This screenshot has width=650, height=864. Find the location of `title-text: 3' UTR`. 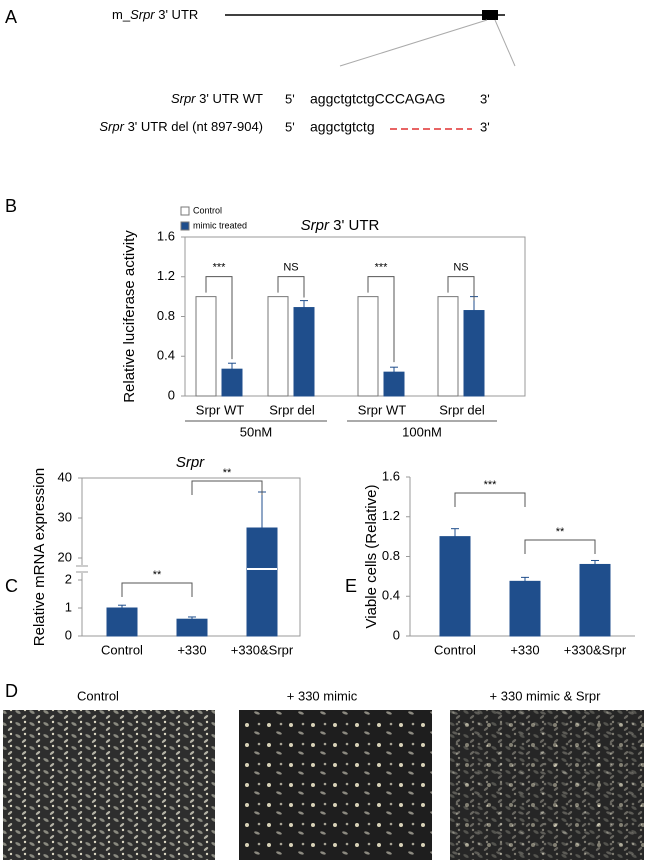

title-text: 3' UTR is located at coordinates (354, 225).